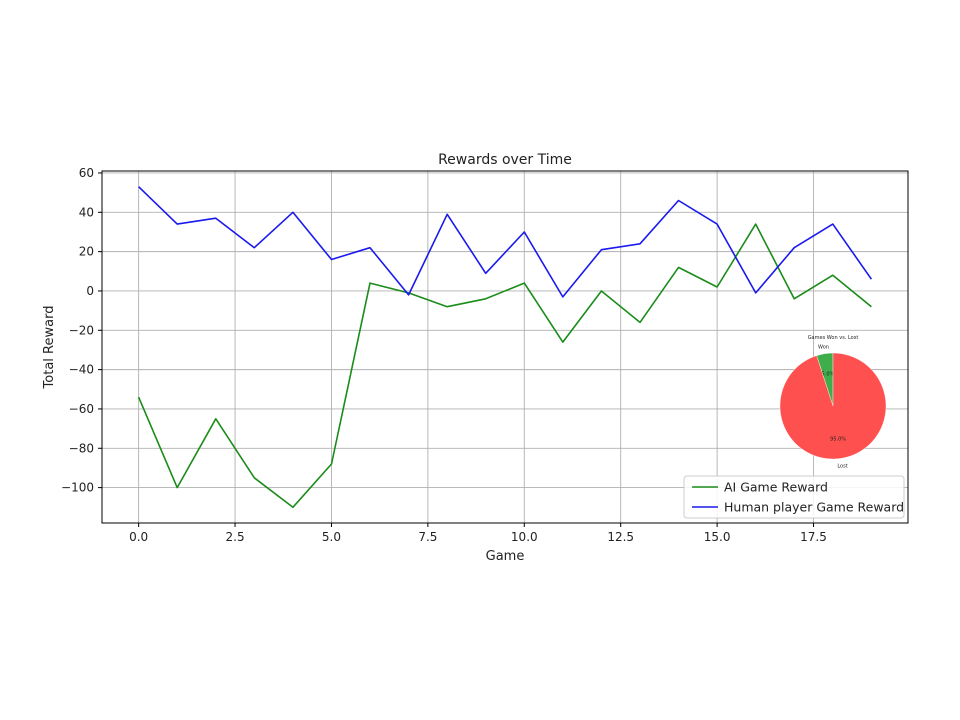 This screenshot has height=720, width=960. Describe the element at coordinates (81, 370) in the screenshot. I see `y-tick-label: −40` at that location.